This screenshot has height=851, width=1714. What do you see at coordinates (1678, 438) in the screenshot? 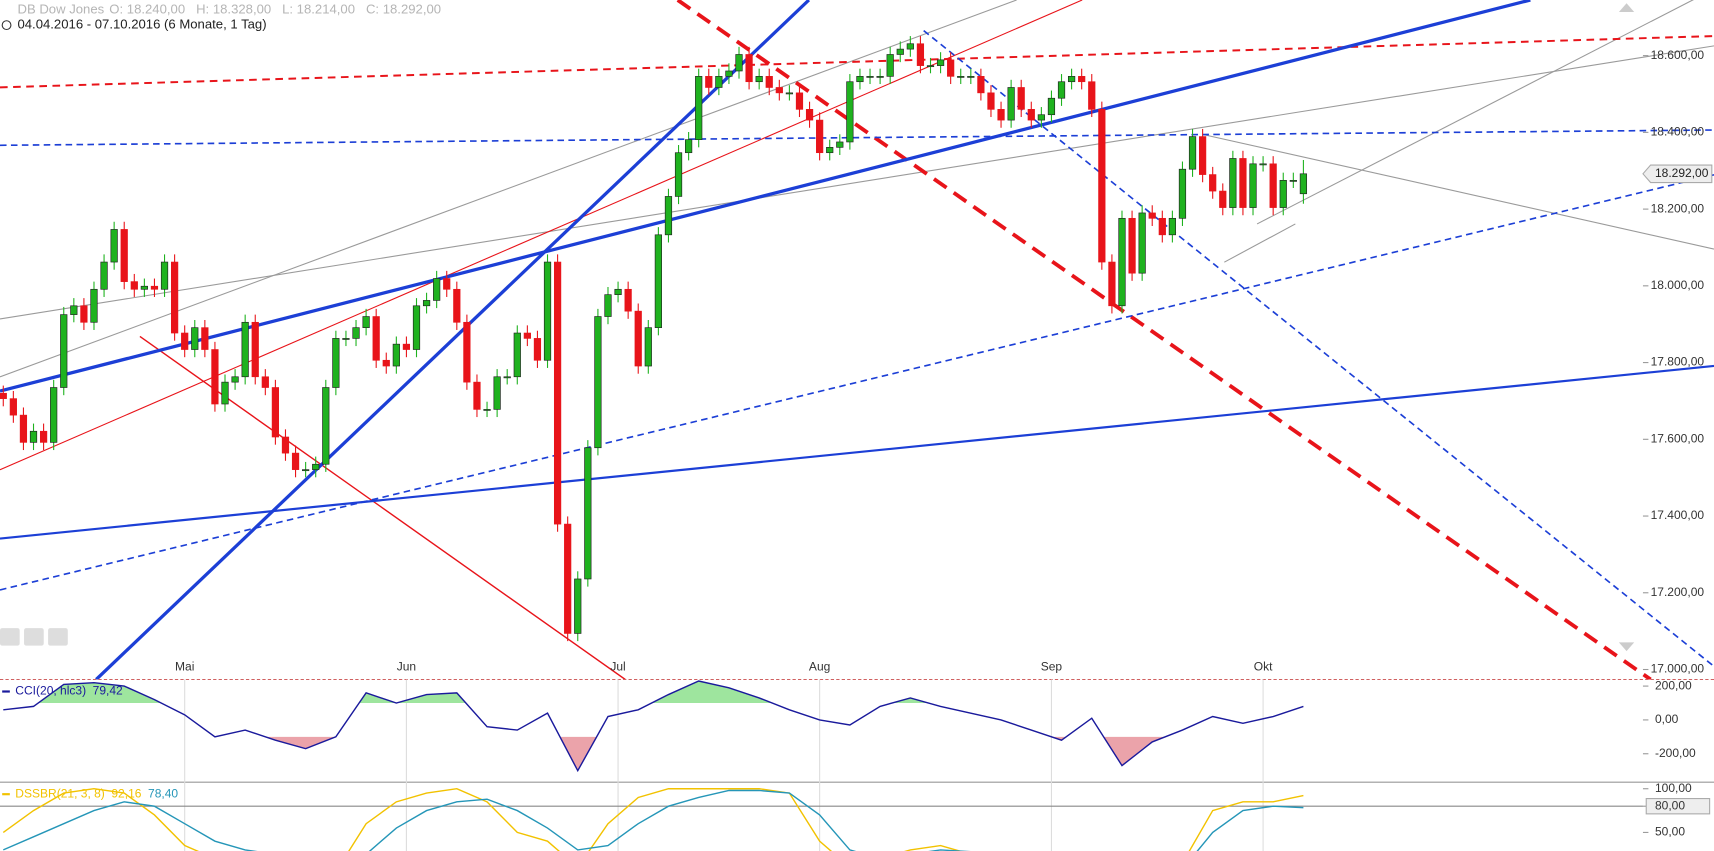
I see `y-tick-label: 17.600,00` at bounding box center [1678, 438].